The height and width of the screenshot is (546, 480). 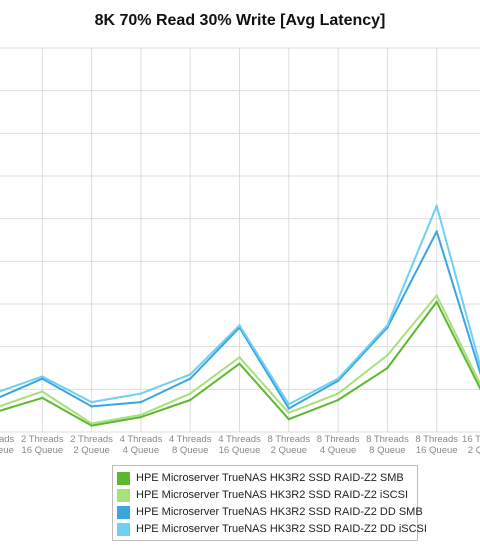 What do you see at coordinates (338, 445) in the screenshot?
I see `x-tick-label: 8 Threads 4 Queue` at bounding box center [338, 445].